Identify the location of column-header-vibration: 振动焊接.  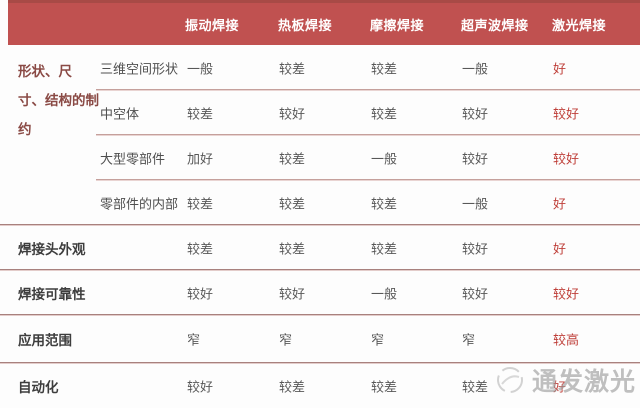
(212, 25).